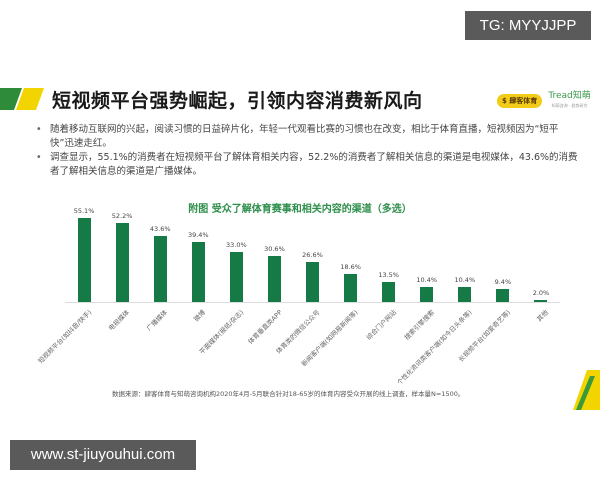  Describe the element at coordinates (236, 245) in the screenshot. I see `bar-value-label: 33.0%` at that location.